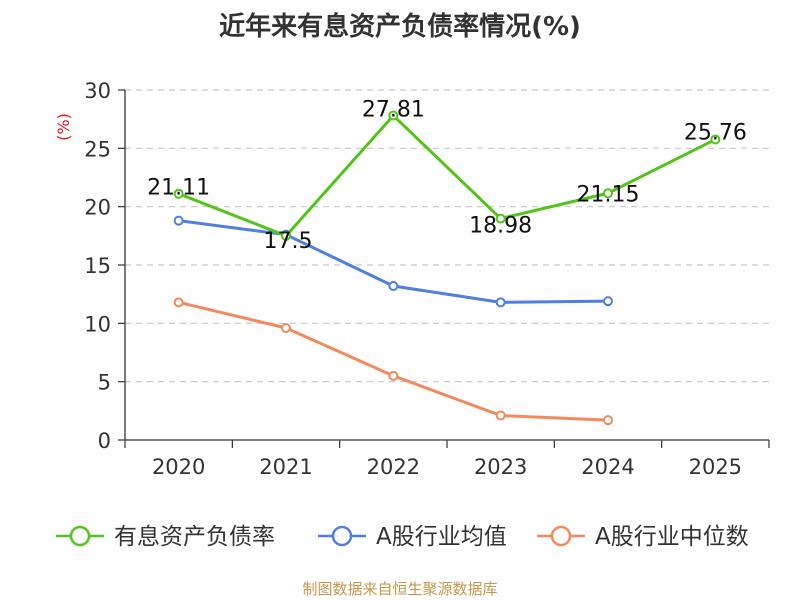 This screenshot has height=600, width=800. I want to click on data-label: 21.15, so click(608, 194).